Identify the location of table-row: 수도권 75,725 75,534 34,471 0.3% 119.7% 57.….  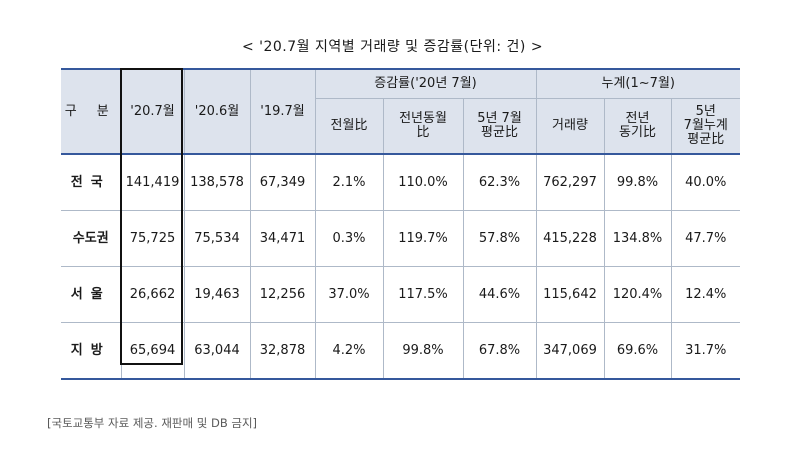
(400, 238).